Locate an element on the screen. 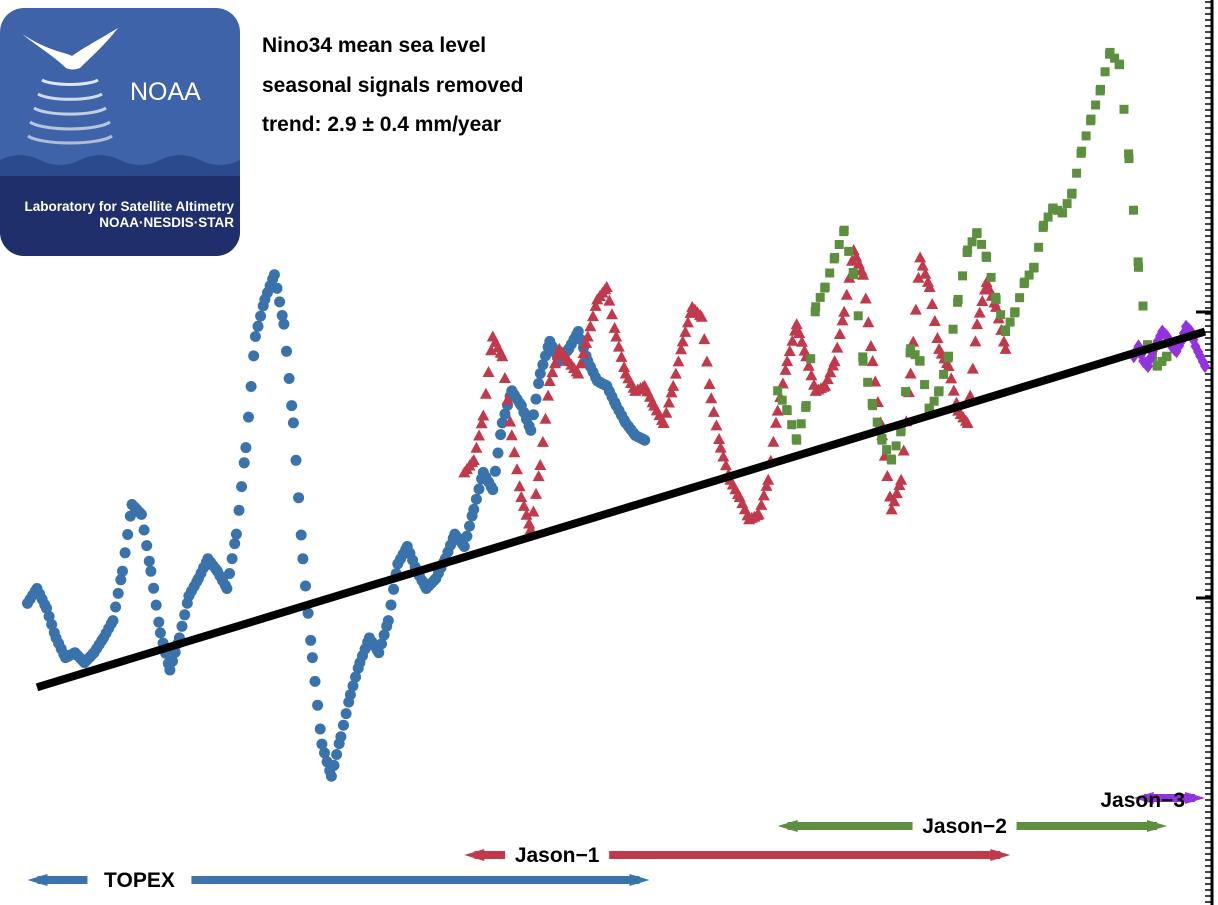  span-jason-1: Jason−1 is located at coordinates (737, 855).